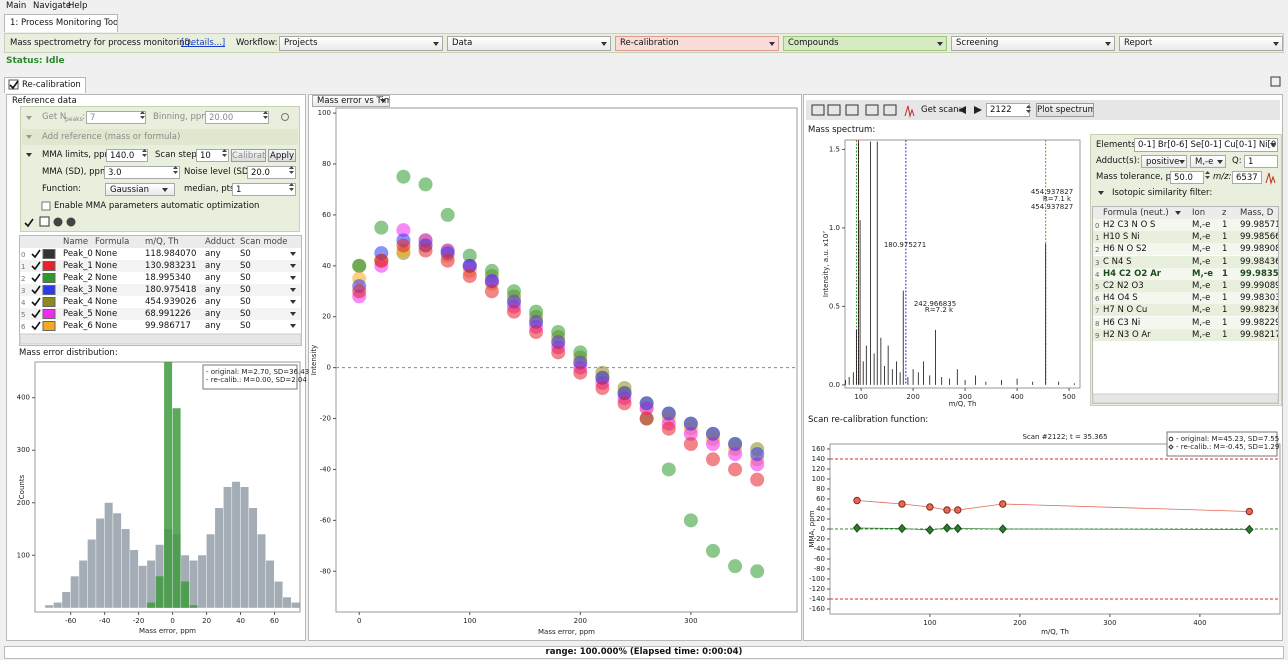  I want to click on isotopic-filter: Isotopic similarity filter:, so click(1162, 193).